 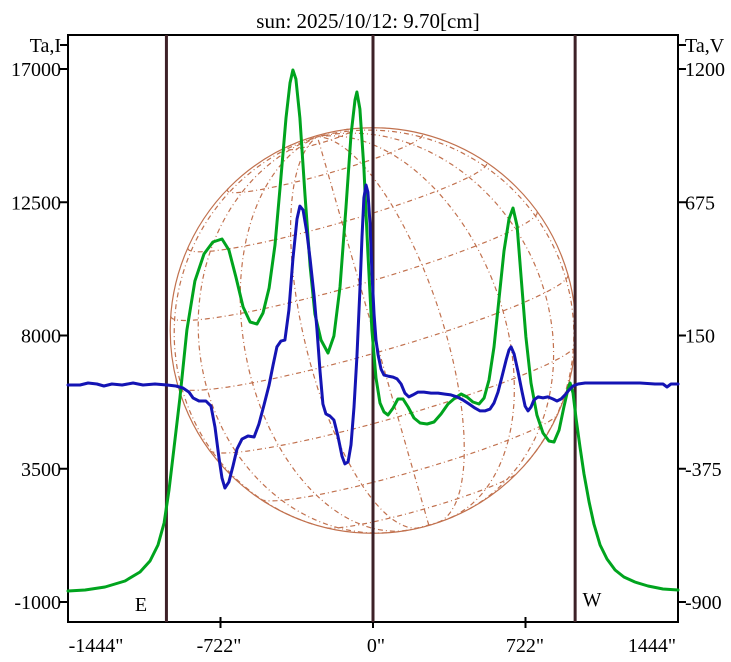 What do you see at coordinates (705, 46) in the screenshot?
I see `right-axis-name: Ta,V` at bounding box center [705, 46].